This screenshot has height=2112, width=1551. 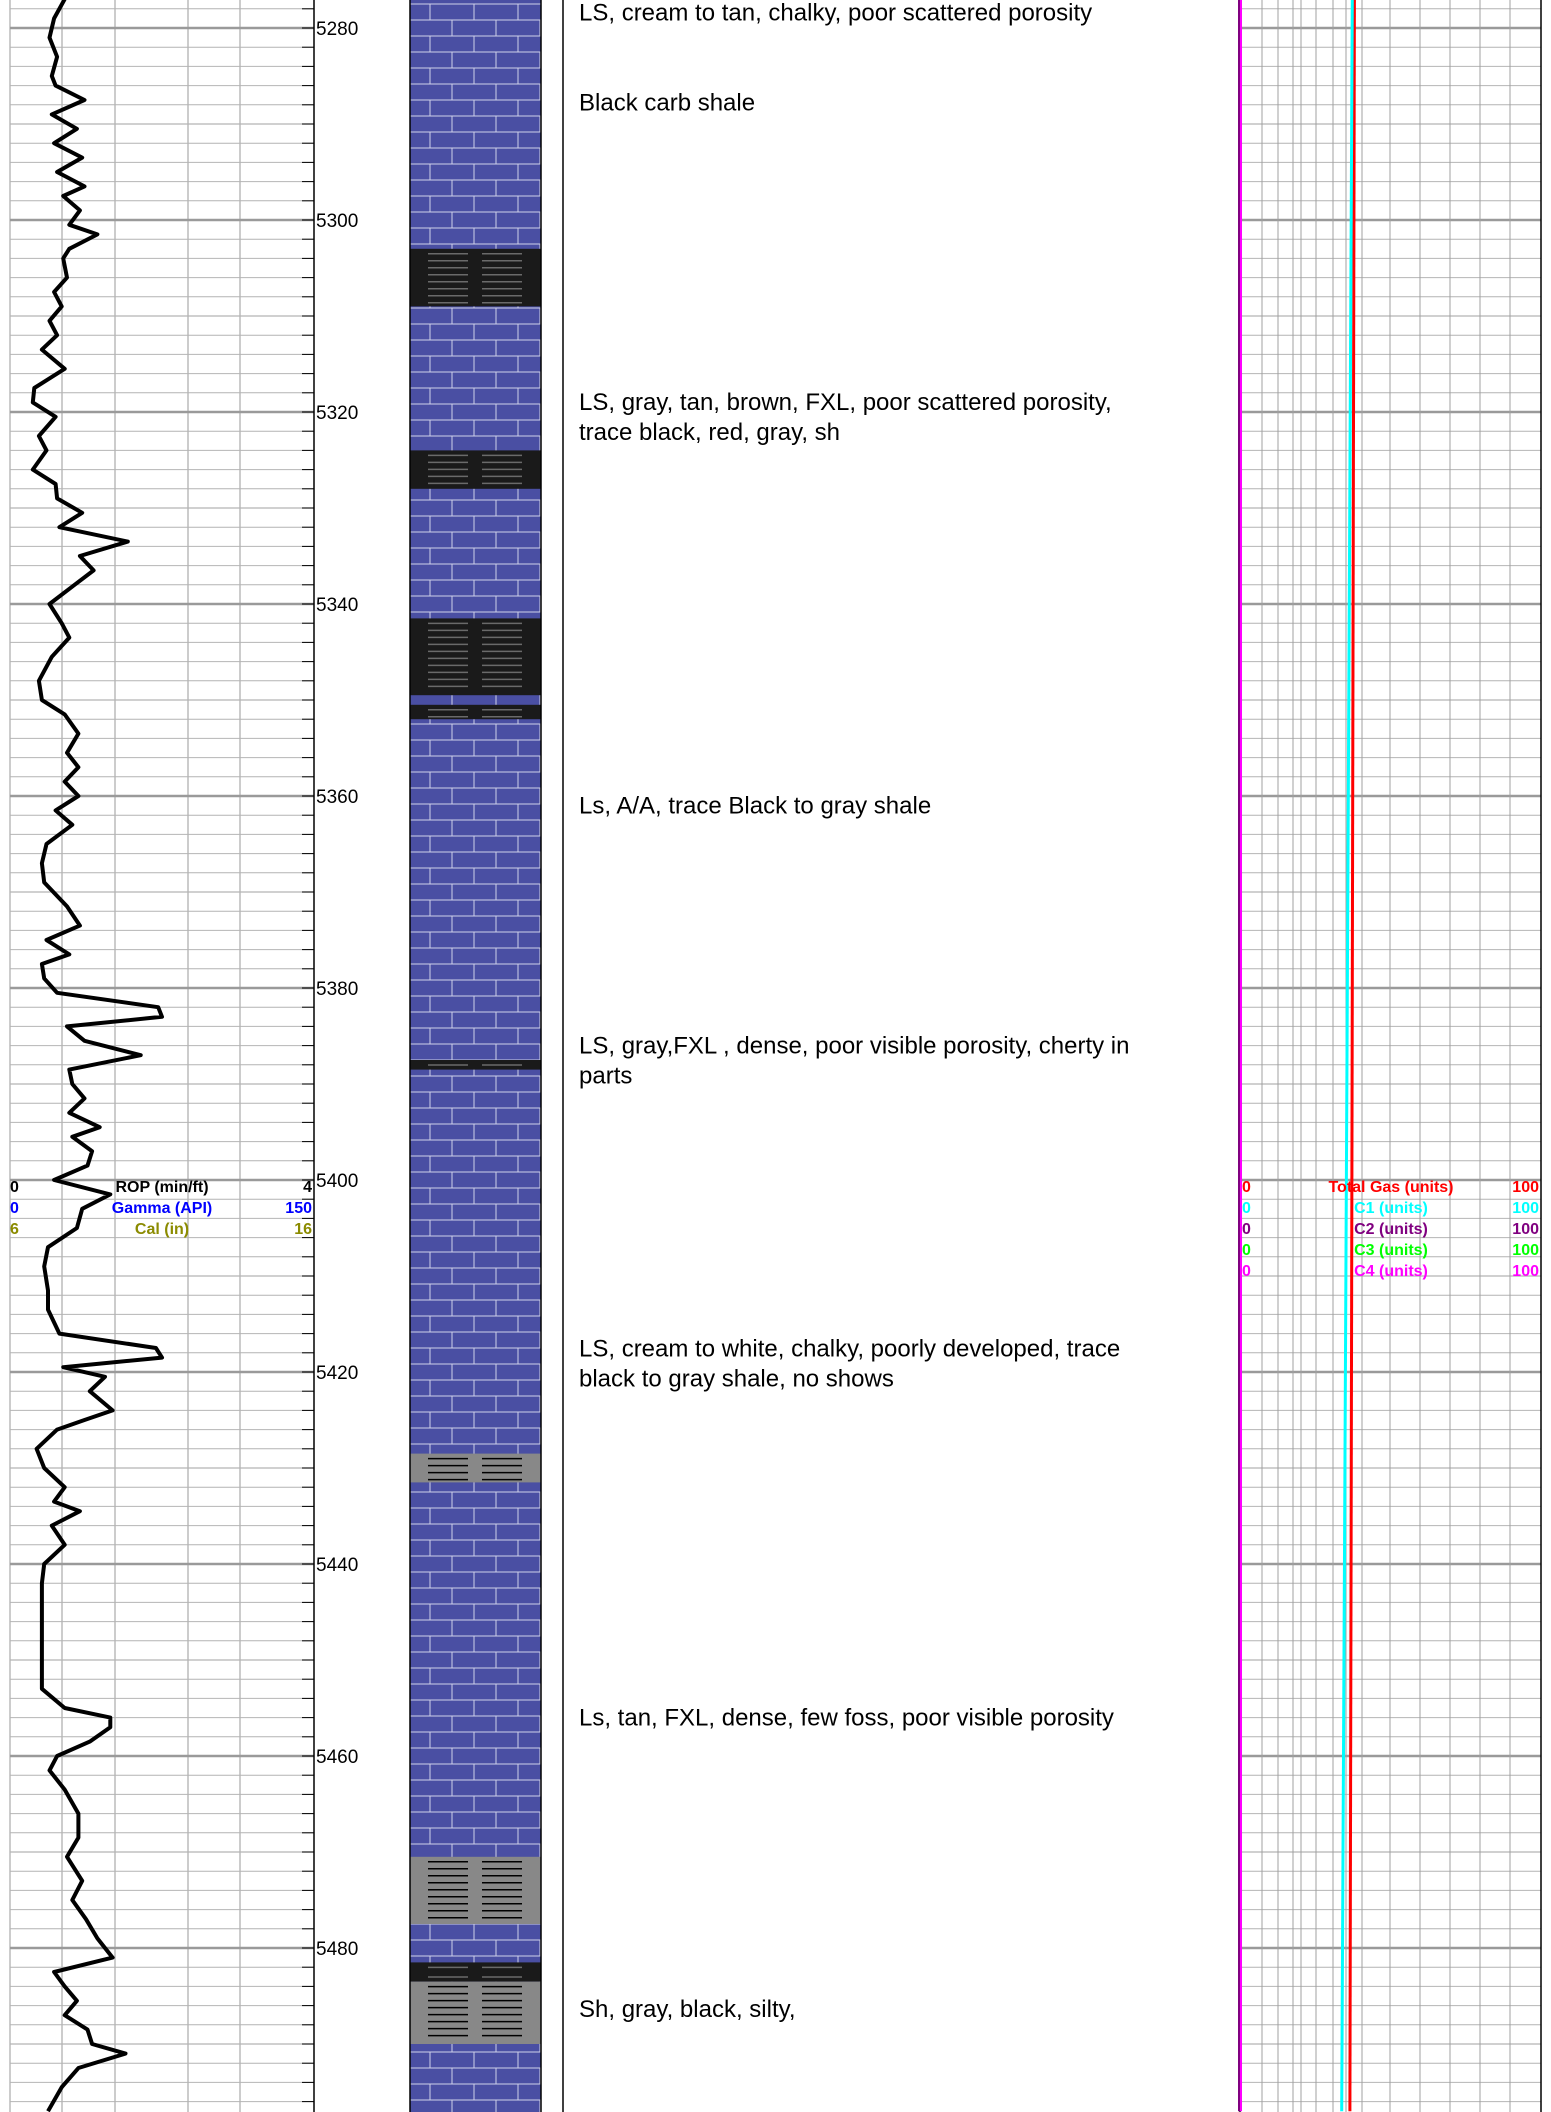 I want to click on gas-curve-name: Total Gas (units), so click(x=1390, y=1187).